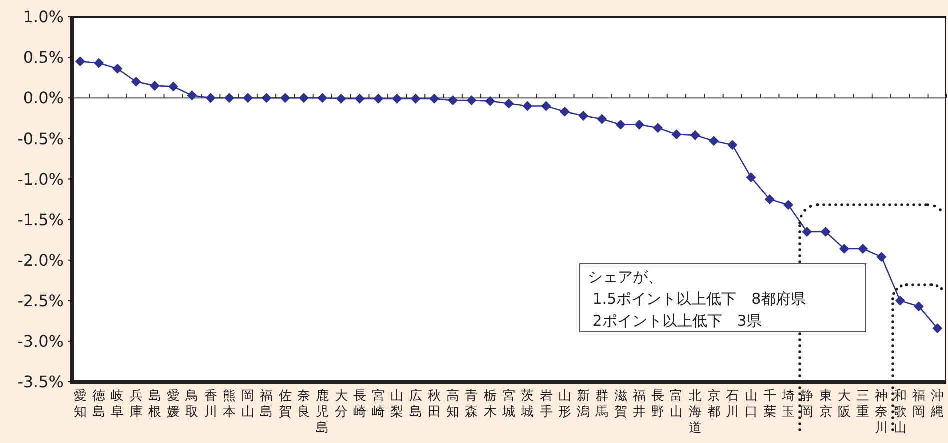 This screenshot has height=443, width=948. Describe the element at coordinates (41, 220) in the screenshot. I see `y-tick-label: -1.5%` at that location.